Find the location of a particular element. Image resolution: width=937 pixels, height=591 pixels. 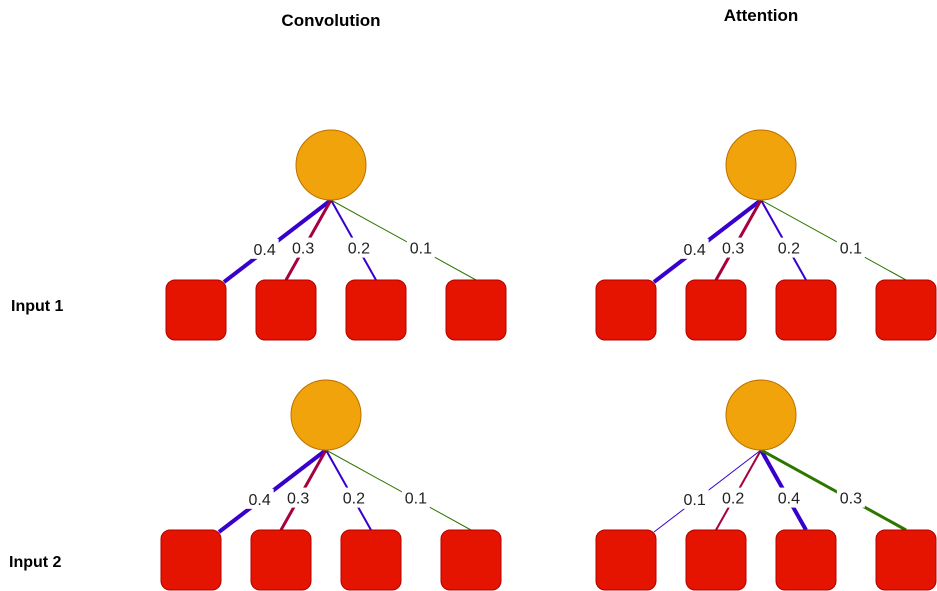

conv-input2-weight-label-2: 0.3 is located at coordinates (298, 499).